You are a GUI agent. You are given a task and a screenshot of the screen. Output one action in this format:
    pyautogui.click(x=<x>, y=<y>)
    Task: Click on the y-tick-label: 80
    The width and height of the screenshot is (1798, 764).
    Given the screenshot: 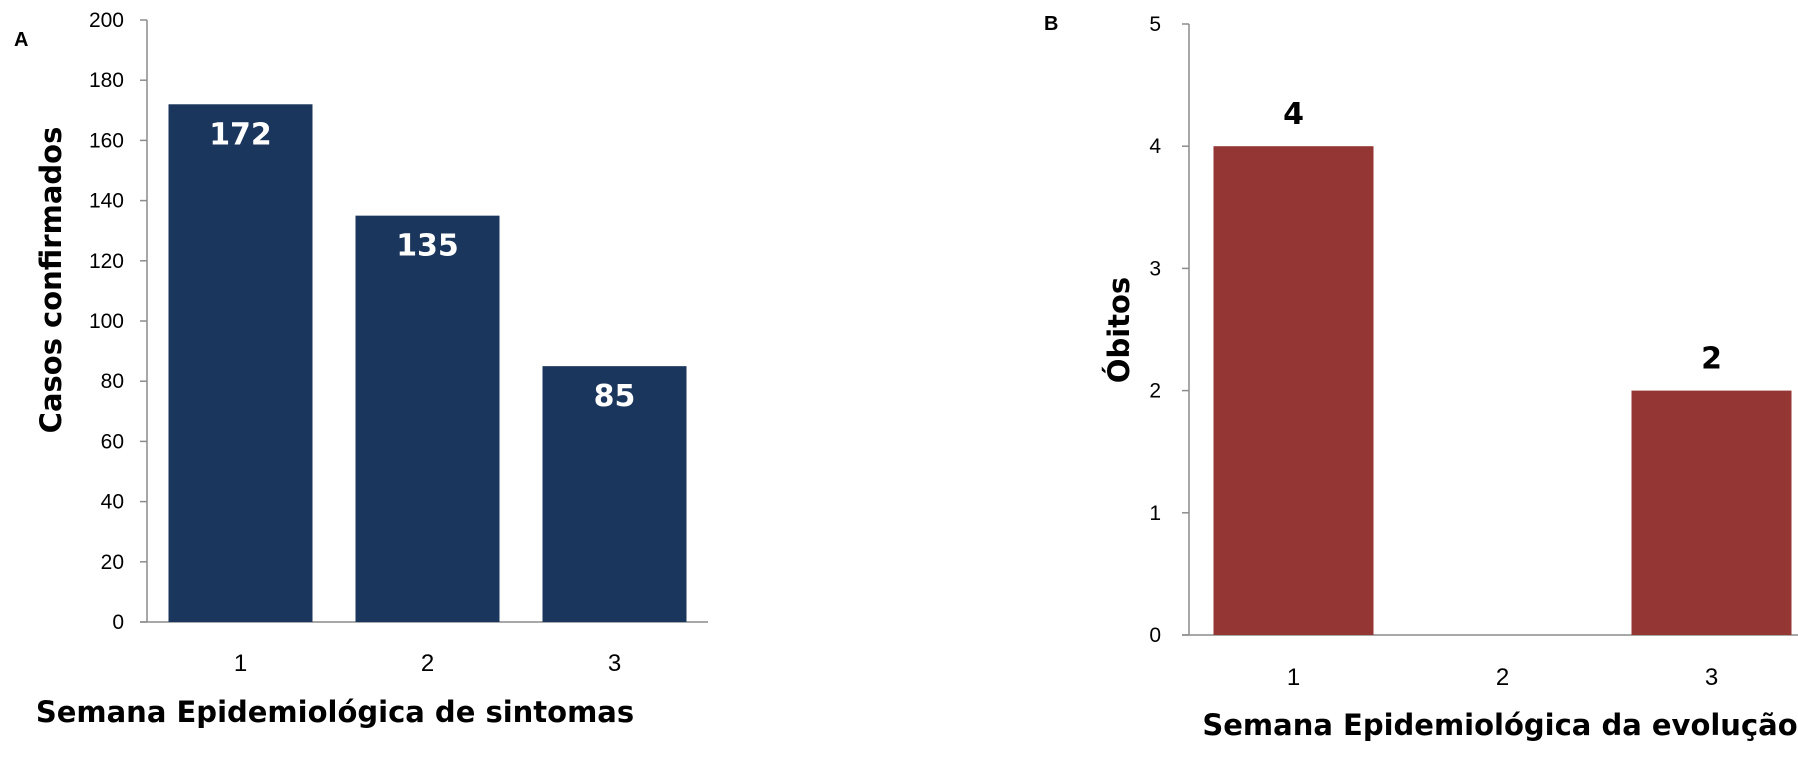 What is the action you would take?
    pyautogui.click(x=112, y=381)
    